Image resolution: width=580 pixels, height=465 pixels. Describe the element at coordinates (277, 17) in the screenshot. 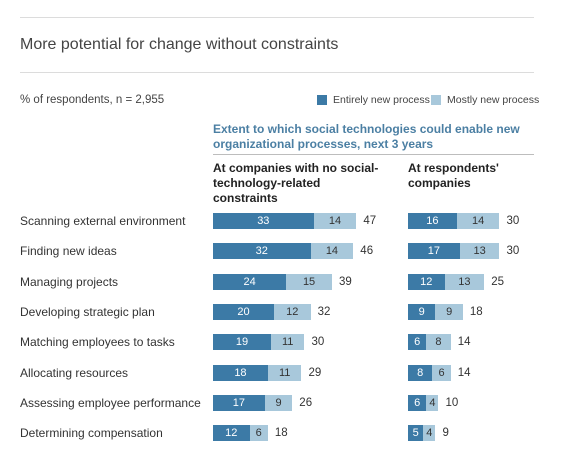

I see `top-rule` at that location.